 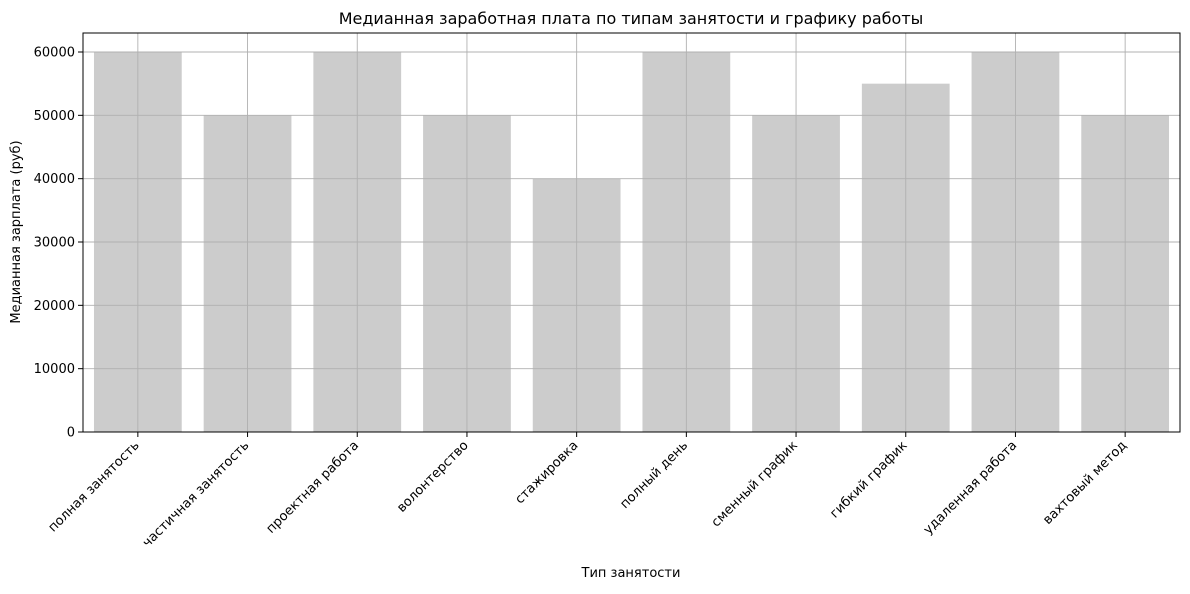 I want to click on x-tick-label: проектная работа, so click(x=313, y=487).